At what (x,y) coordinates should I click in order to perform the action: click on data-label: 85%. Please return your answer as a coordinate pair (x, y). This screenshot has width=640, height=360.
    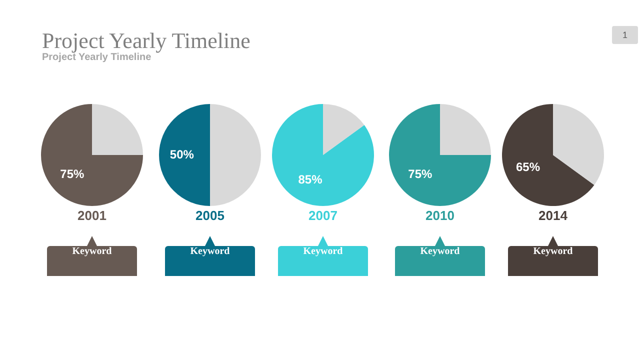
    Looking at the image, I should click on (310, 179).